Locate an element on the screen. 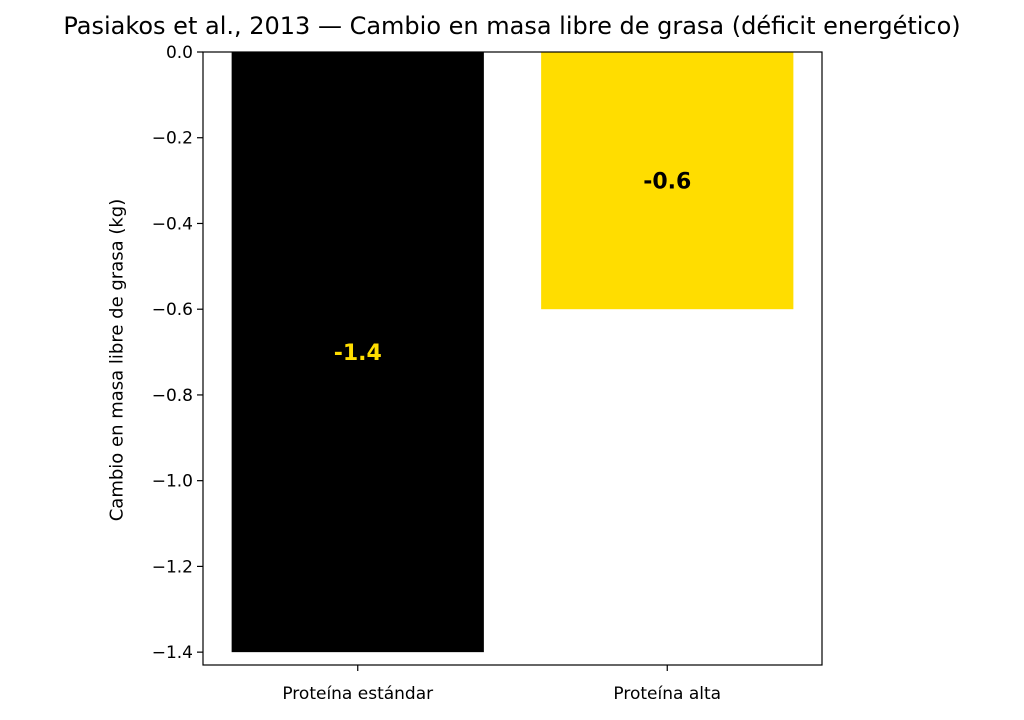 Image resolution: width=1024 pixels, height=720 pixels. x-axis: Proteína estándar Proteína alta is located at coordinates (501, 684).